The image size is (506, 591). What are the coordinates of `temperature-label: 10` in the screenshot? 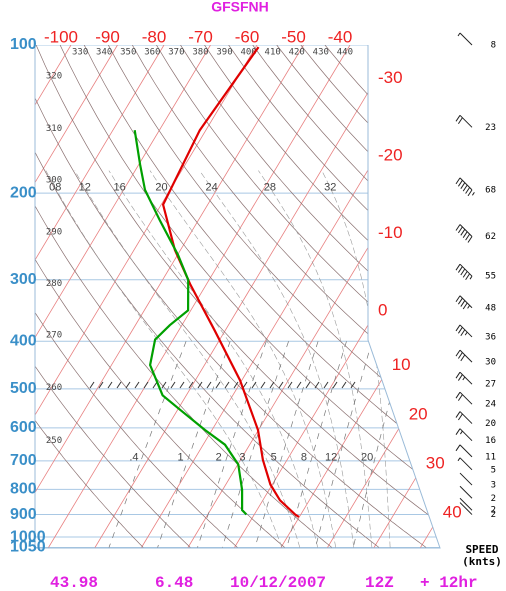 It's located at (401, 364).